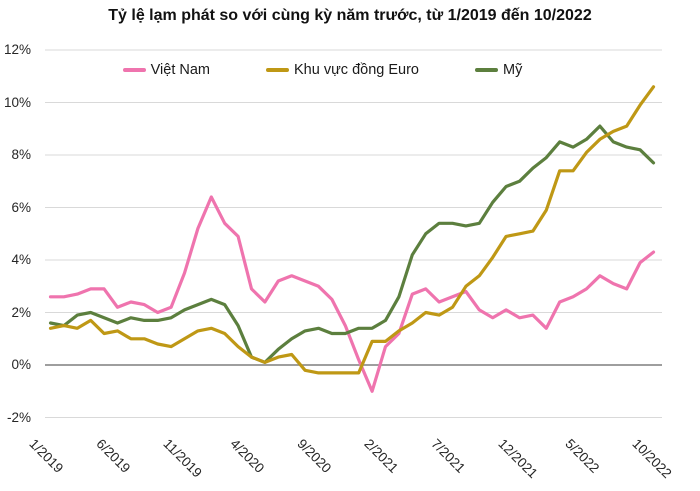  I want to click on y-tick-label: 10%, so click(17, 102).